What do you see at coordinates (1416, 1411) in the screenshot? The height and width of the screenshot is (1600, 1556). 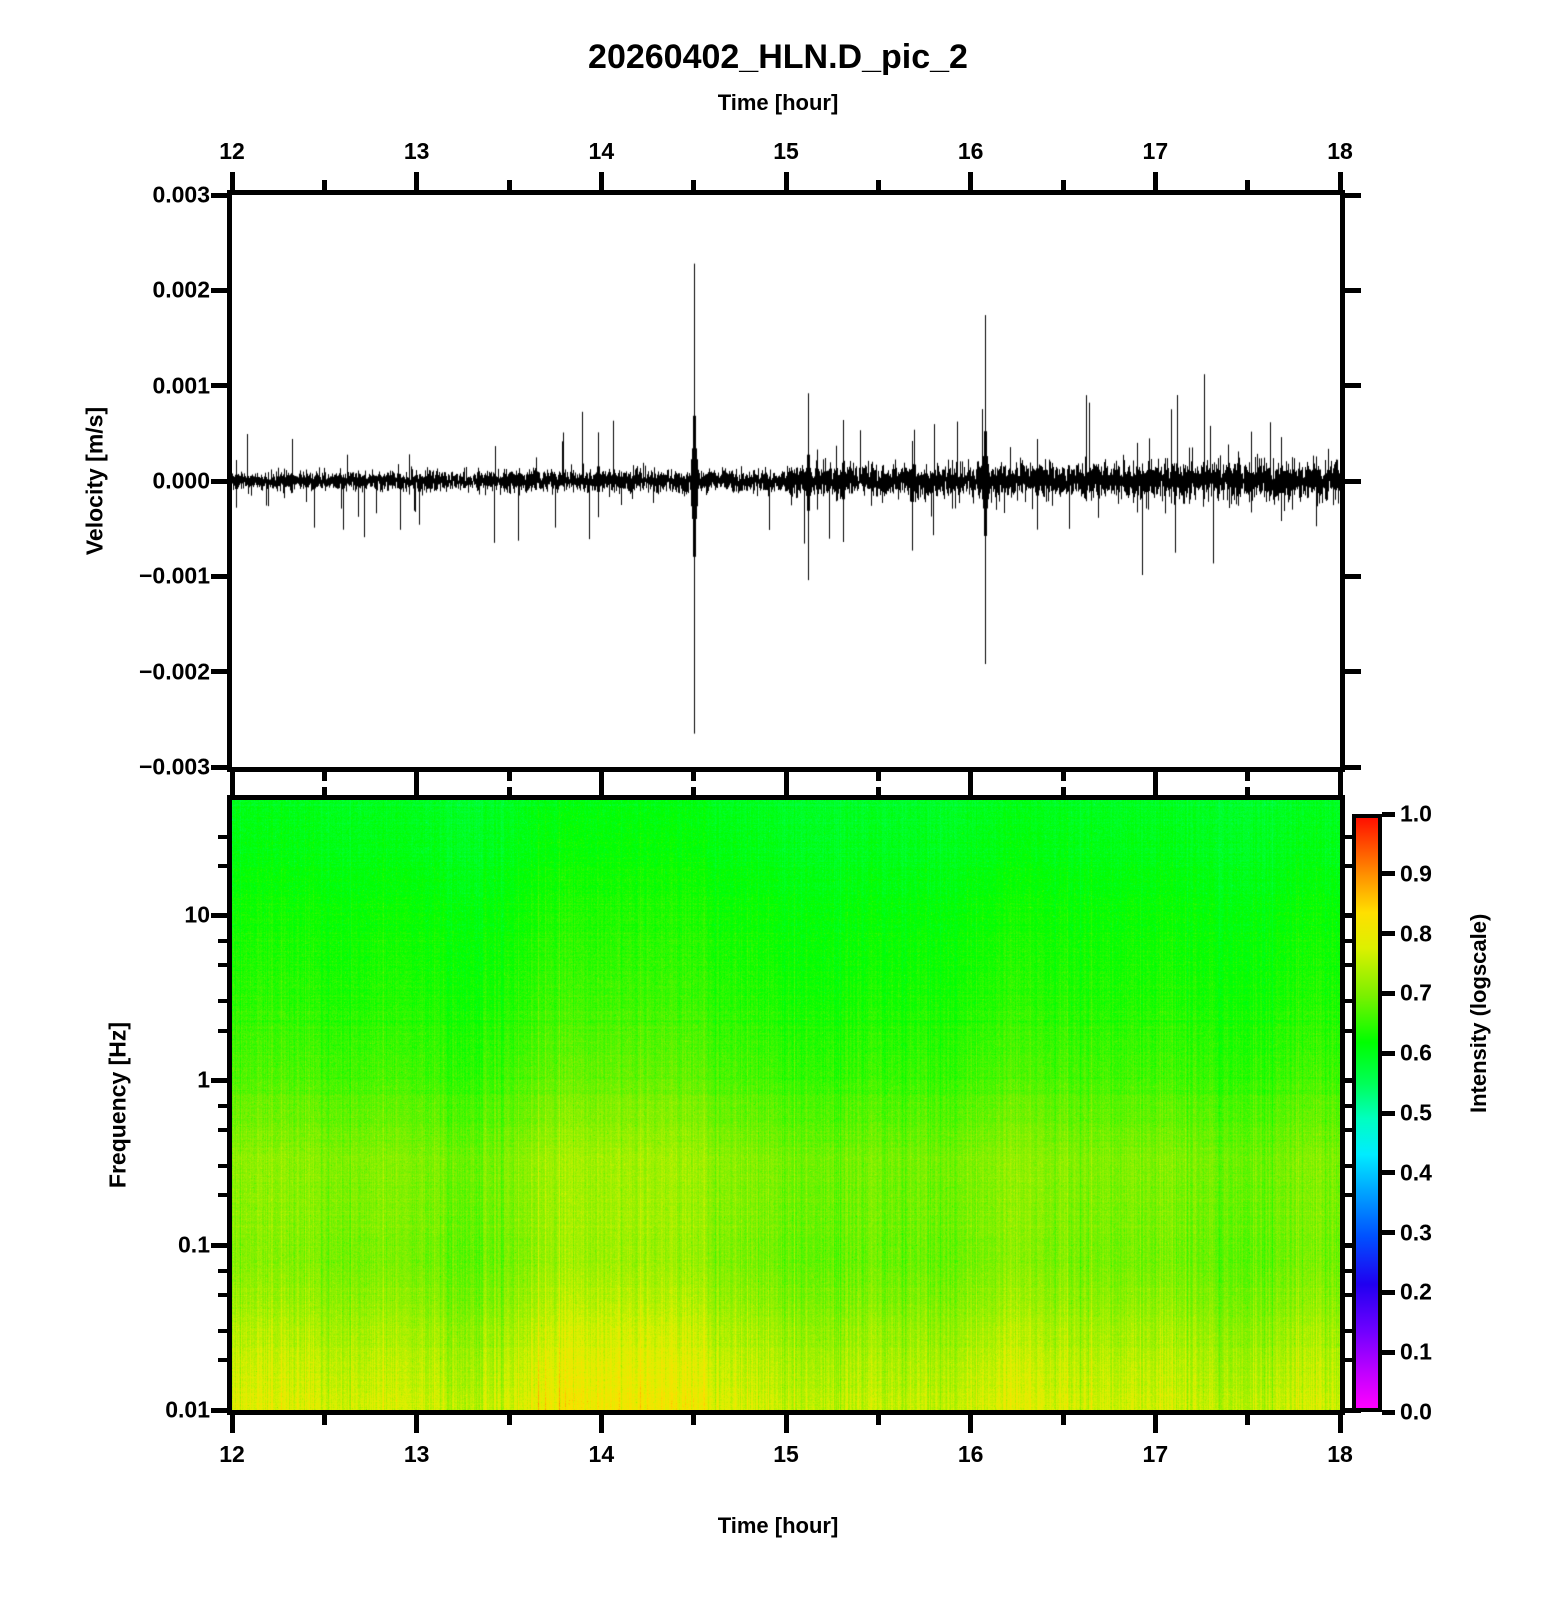 I see `colorbar-tick-label: 0.0` at bounding box center [1416, 1411].